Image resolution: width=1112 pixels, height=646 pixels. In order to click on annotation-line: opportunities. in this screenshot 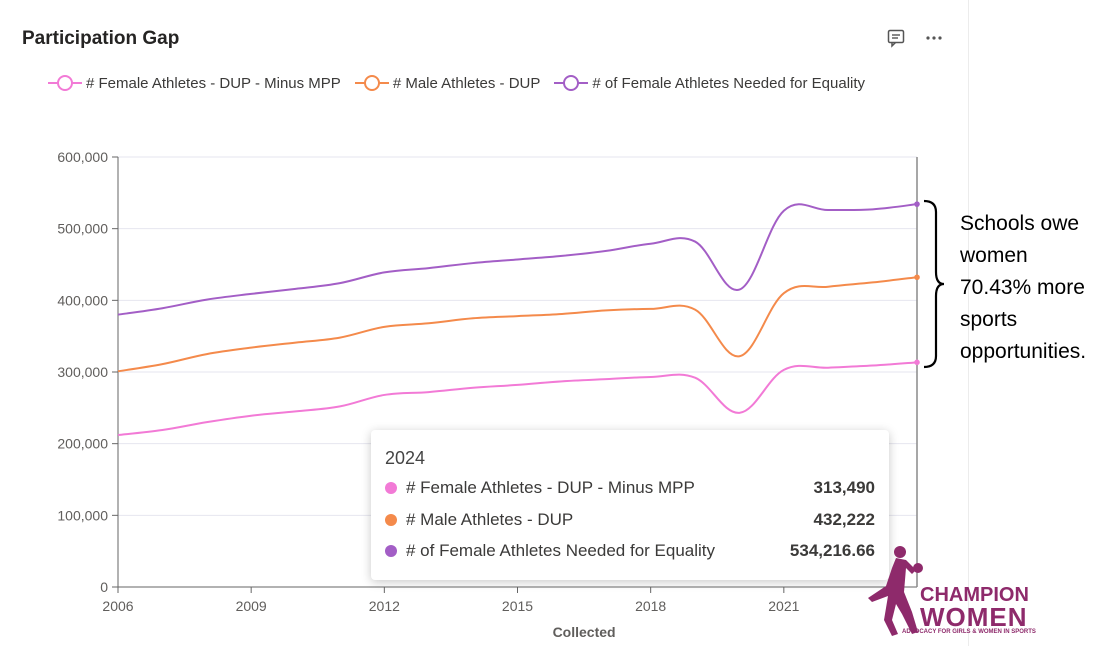, I will do `click(1023, 351)`.